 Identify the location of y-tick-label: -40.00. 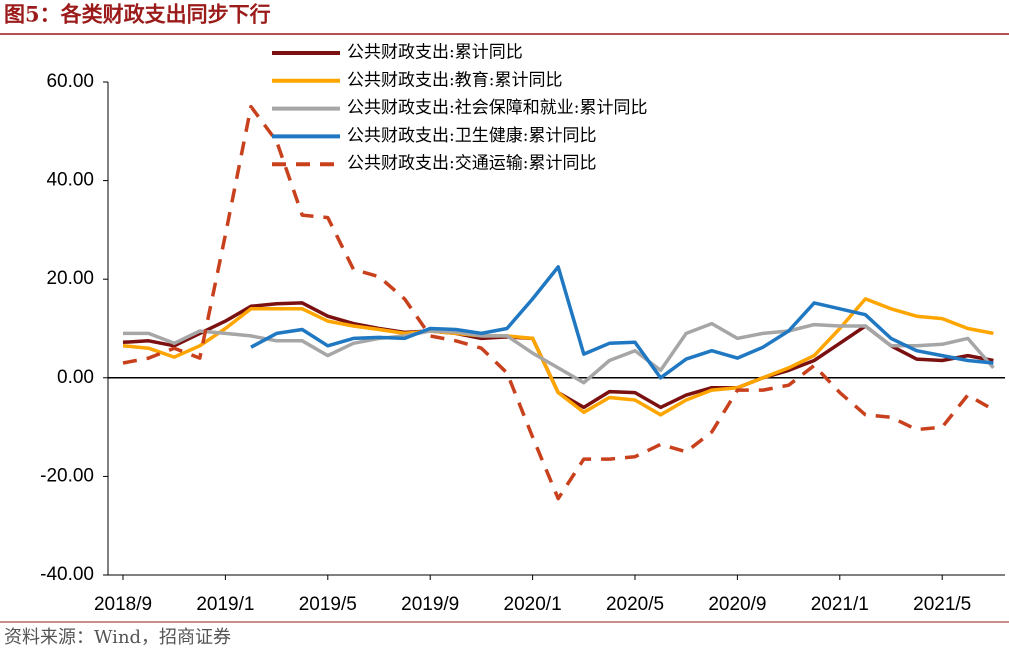
(67, 574).